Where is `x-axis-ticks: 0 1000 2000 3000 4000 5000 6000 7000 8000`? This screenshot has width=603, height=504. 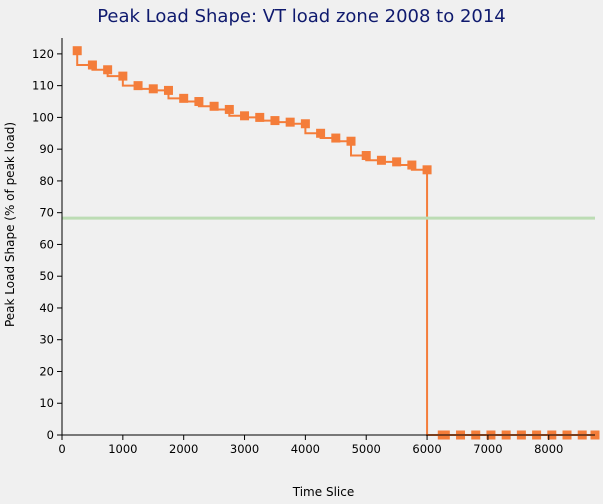
x-axis-ticks: 0 1000 2000 3000 4000 5000 6000 7000 8000 is located at coordinates (310, 445).